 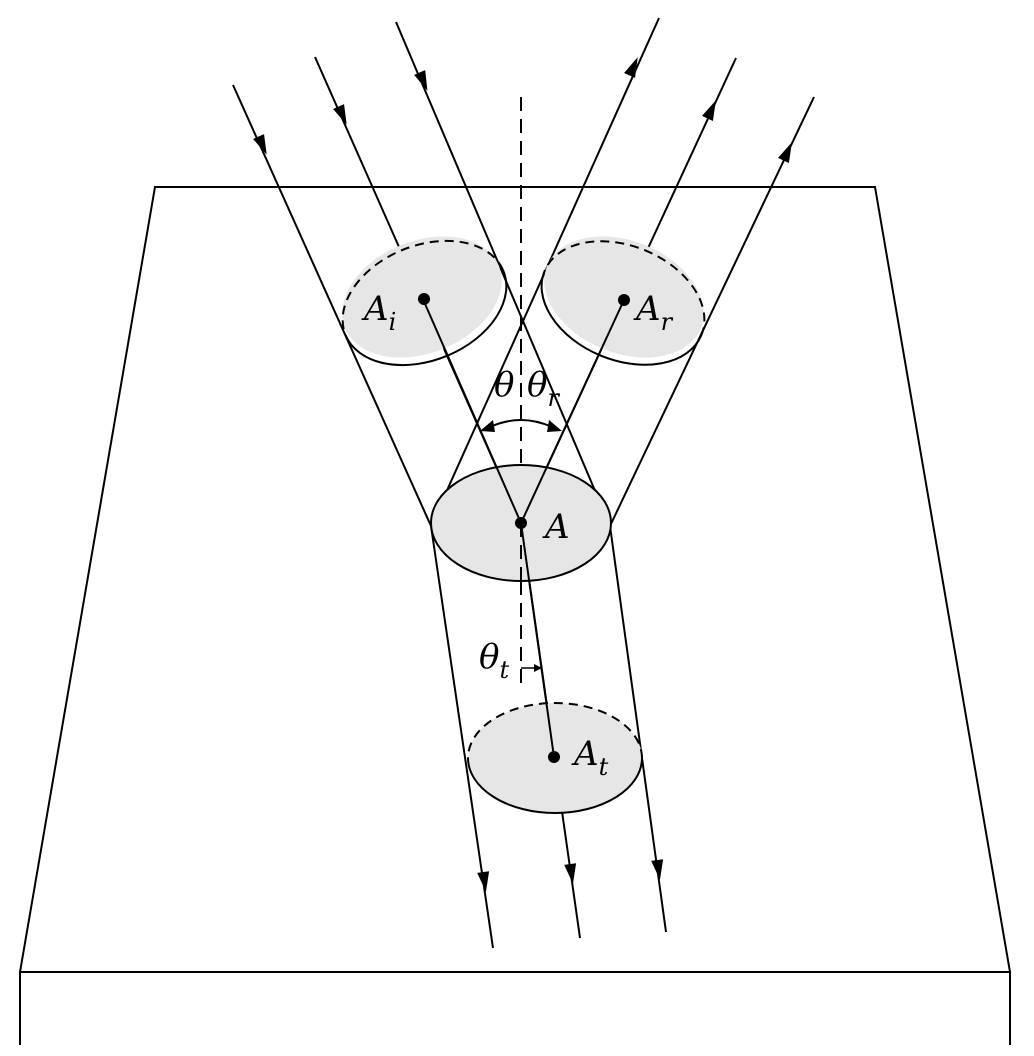 What do you see at coordinates (332, 305) in the screenshot?
I see `incident-ray-left` at bounding box center [332, 305].